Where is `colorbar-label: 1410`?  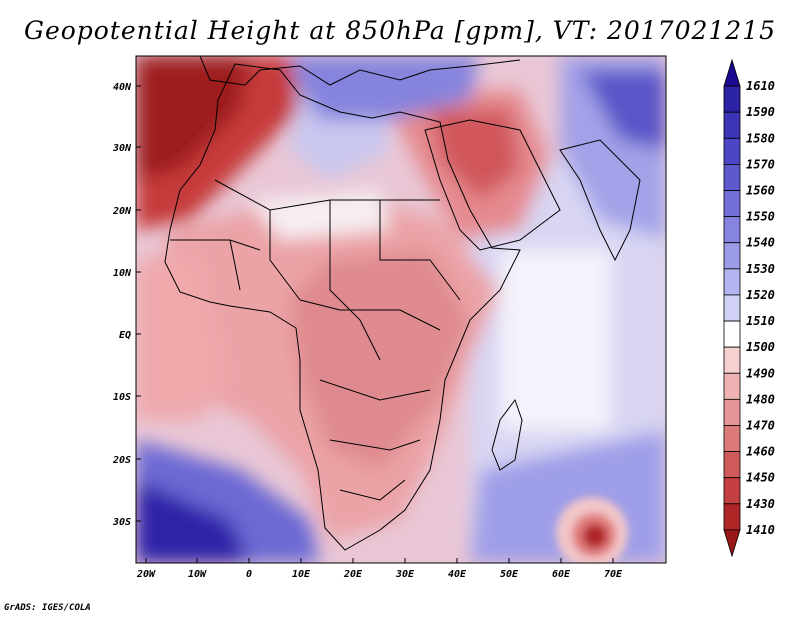
colorbar-label: 1410 is located at coordinates (760, 530).